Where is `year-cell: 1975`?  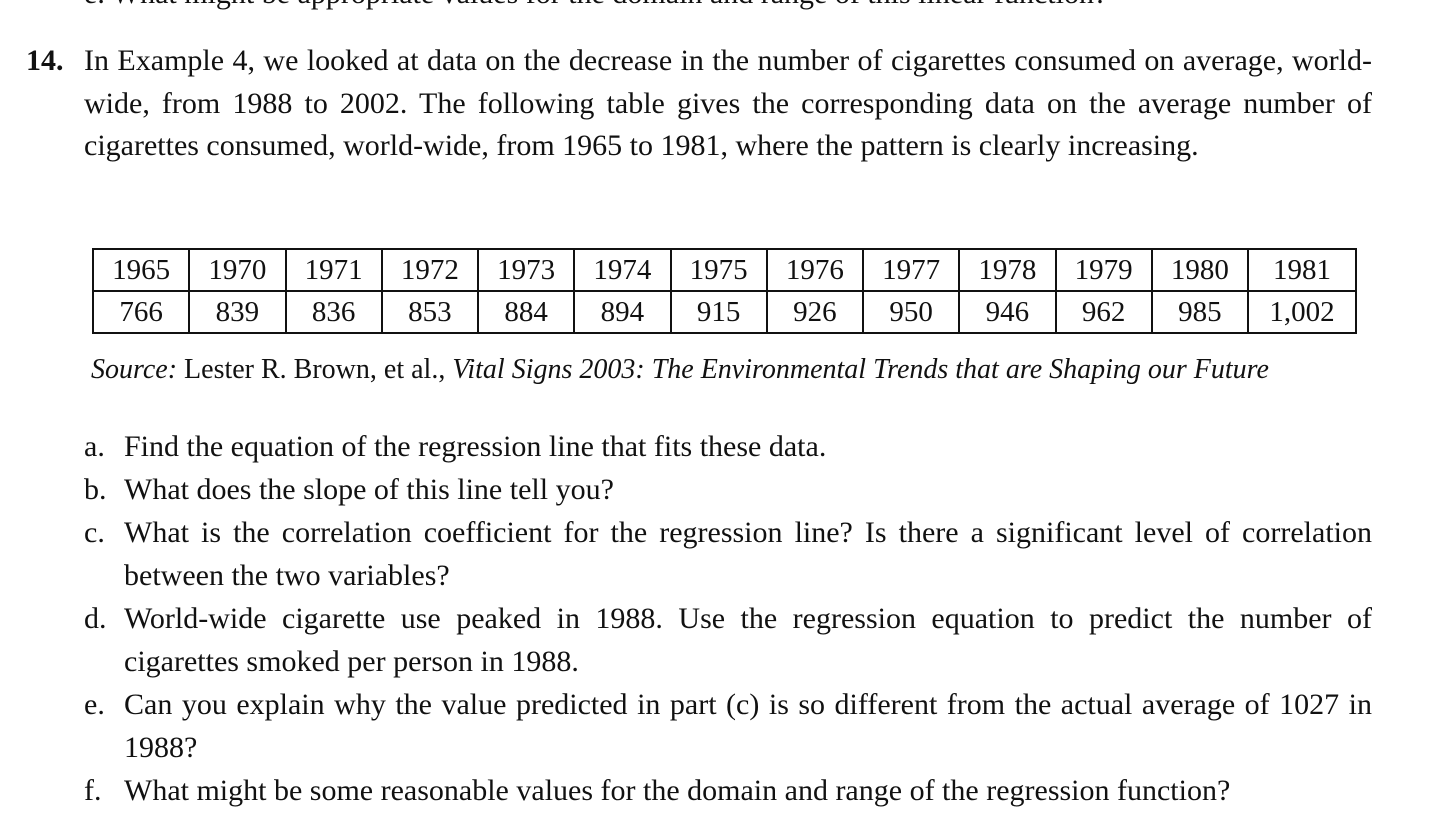
year-cell: 1975 is located at coordinates (718, 270).